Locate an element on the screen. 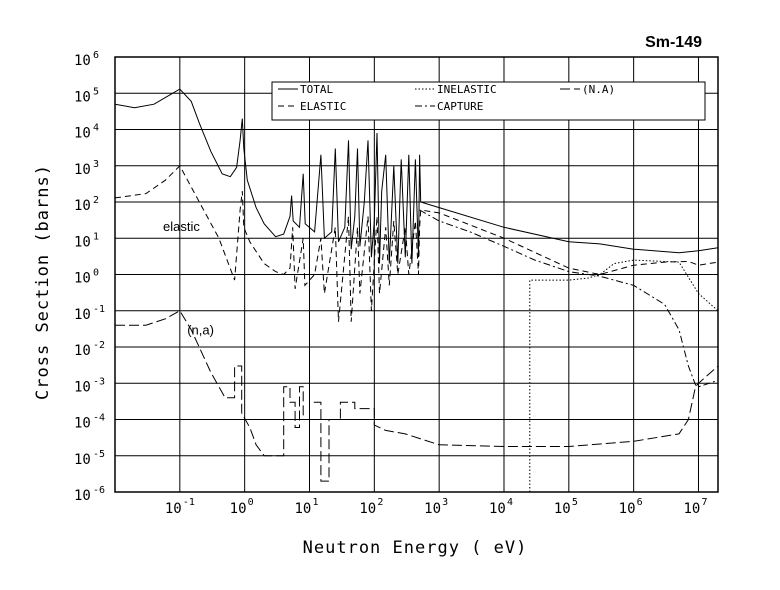 The width and height of the screenshot is (780, 590). x-tick-label-exponent: 6 is located at coordinates (640, 502).